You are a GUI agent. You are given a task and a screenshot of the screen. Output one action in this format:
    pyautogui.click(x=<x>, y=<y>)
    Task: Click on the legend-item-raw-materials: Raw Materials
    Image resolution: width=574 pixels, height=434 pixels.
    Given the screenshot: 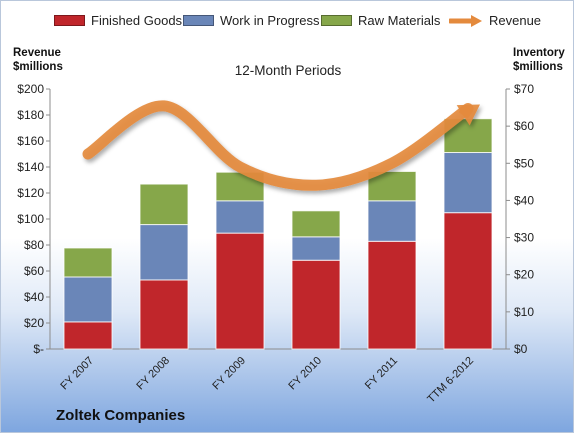 What is the action you would take?
    pyautogui.click(x=380, y=20)
    